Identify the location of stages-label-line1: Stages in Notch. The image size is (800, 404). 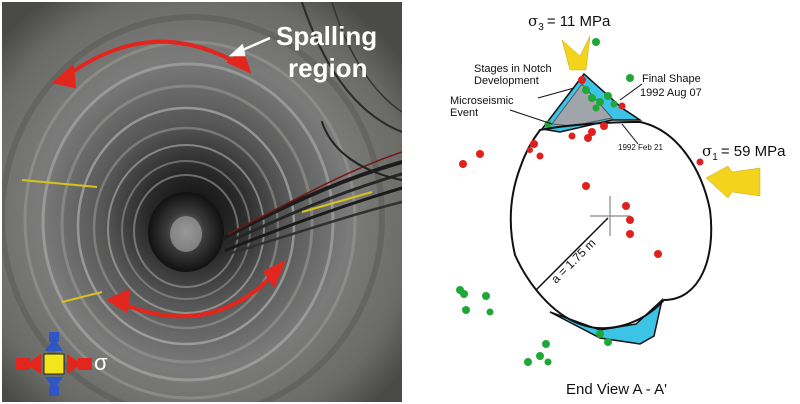
(513, 69).